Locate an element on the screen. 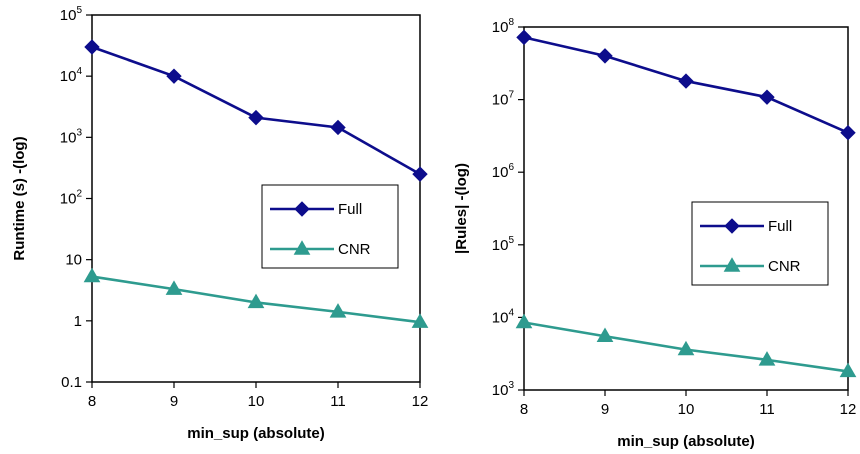 The height and width of the screenshot is (454, 860). y-tick-label: 10⁷ is located at coordinates (503, 99).